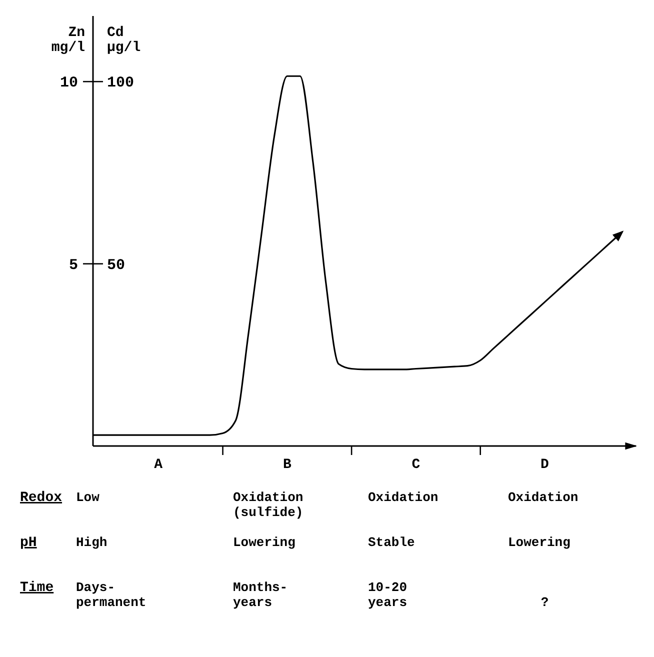 The image size is (654, 657). Describe the element at coordinates (120, 83) in the screenshot. I see `y2-tick-label: 100` at that location.